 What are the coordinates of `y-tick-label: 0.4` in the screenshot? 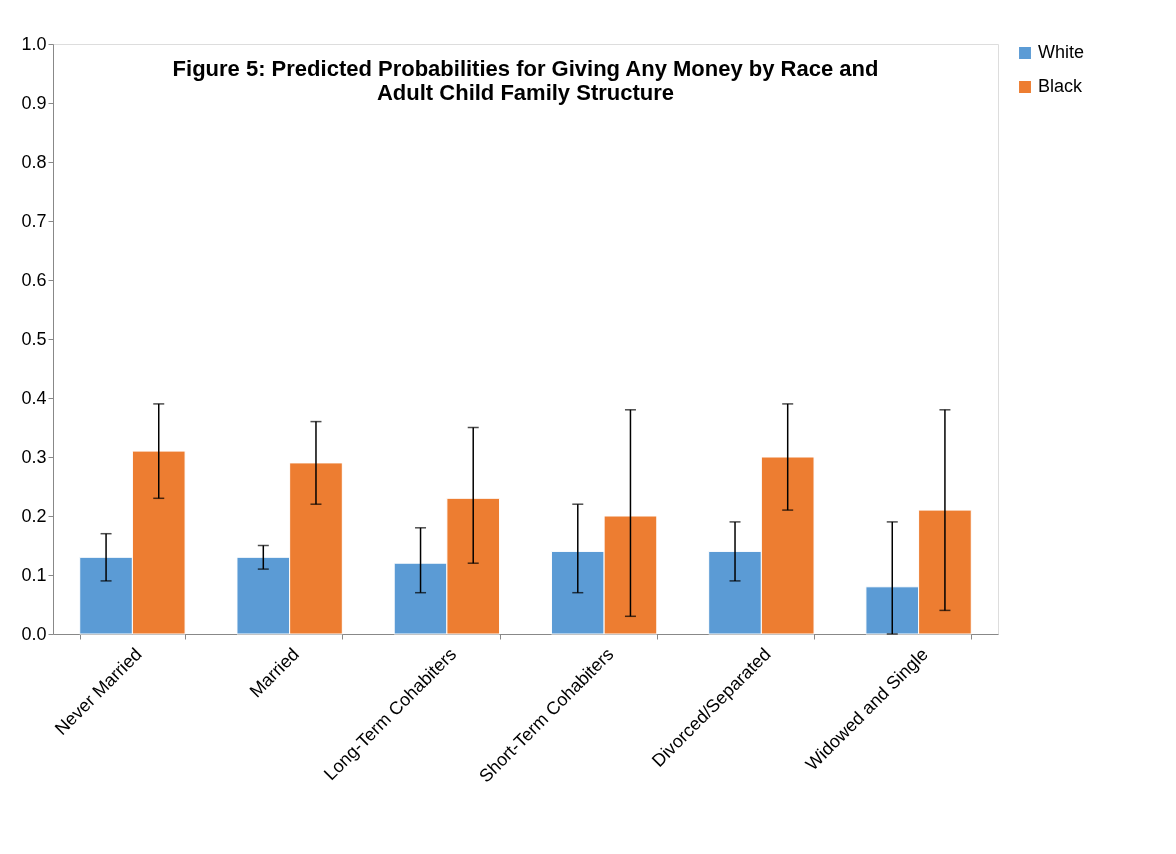 It's located at (34, 397).